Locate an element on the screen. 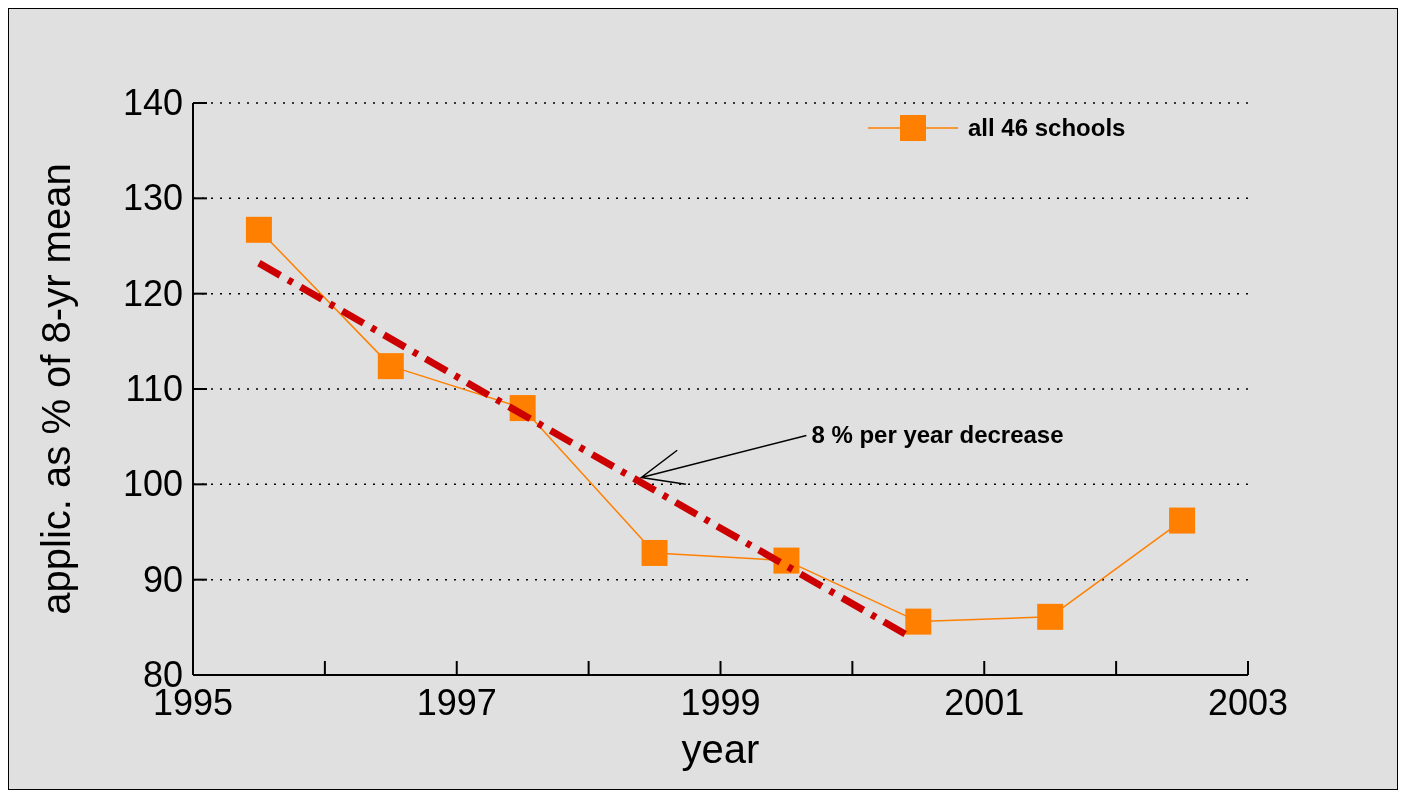  x-tick-label: 1999 is located at coordinates (720, 702).